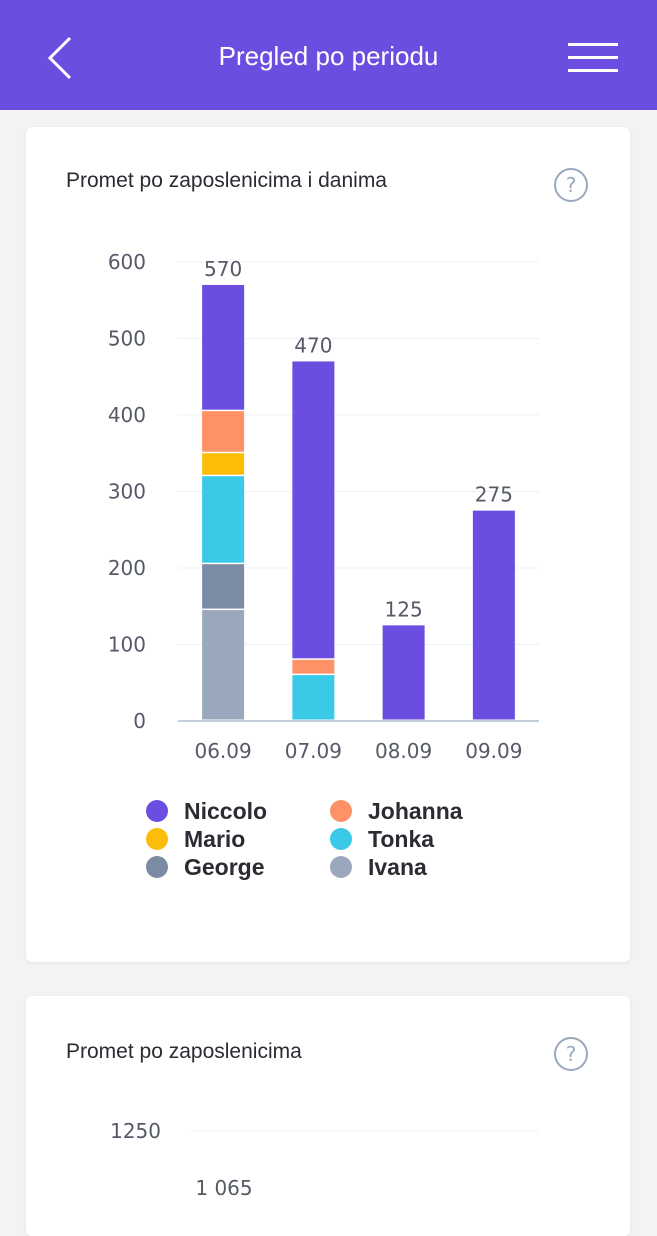  I want to click on chevron-left-icon, so click(59, 58).